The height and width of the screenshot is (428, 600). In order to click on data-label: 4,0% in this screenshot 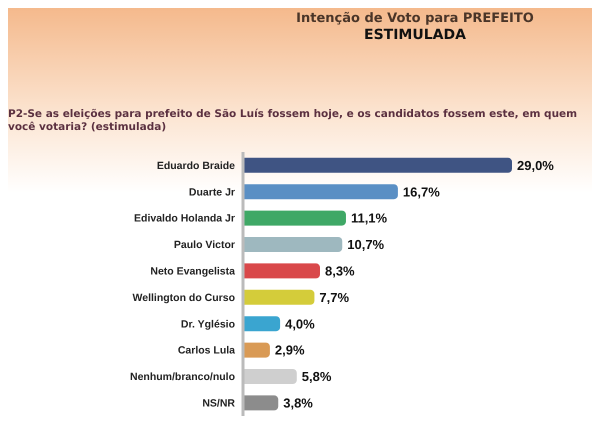, I will do `click(300, 324)`.